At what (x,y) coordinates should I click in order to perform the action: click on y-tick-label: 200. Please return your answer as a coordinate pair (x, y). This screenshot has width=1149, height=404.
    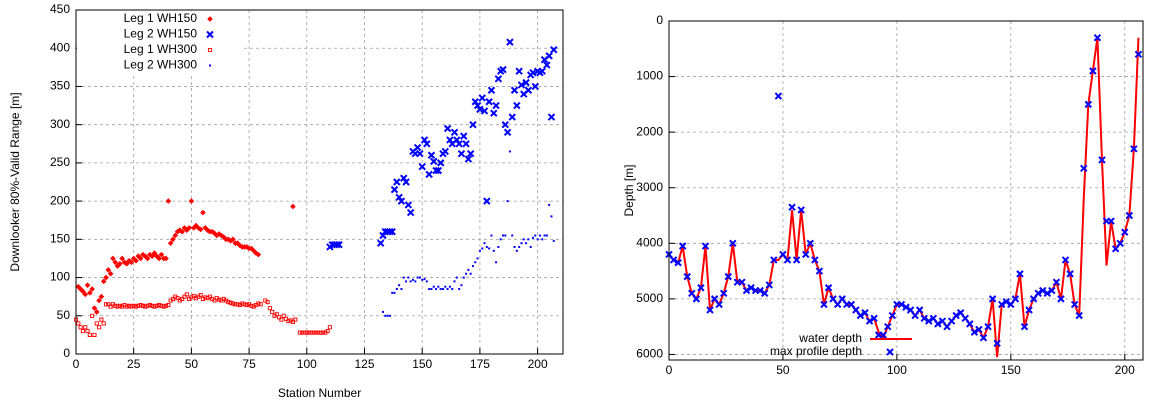
    Looking at the image, I should click on (60, 200).